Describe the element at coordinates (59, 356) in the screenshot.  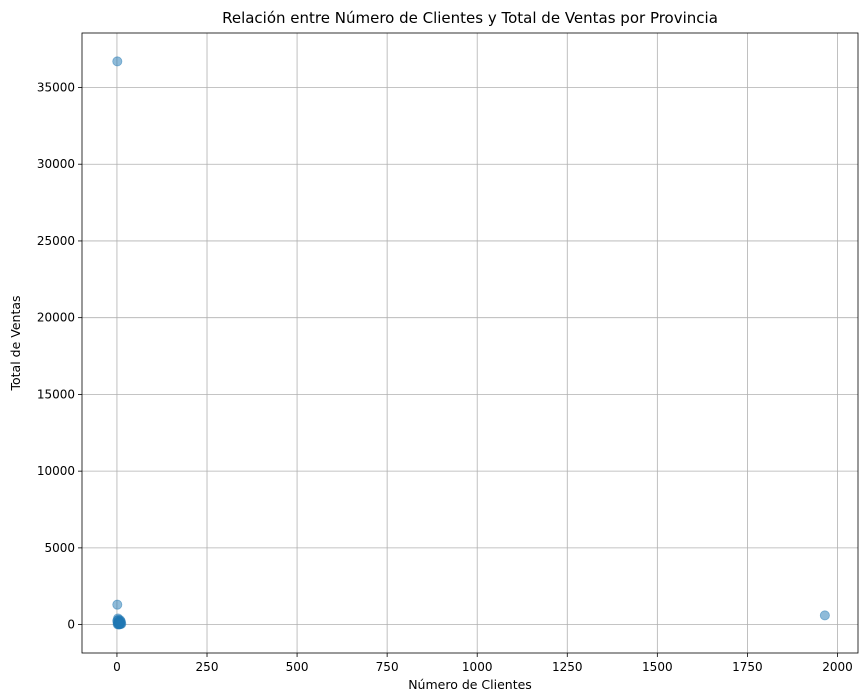
I see `y-axis-ticks: 0 5000 10000 15000 20000 25000 30000 35000` at that location.